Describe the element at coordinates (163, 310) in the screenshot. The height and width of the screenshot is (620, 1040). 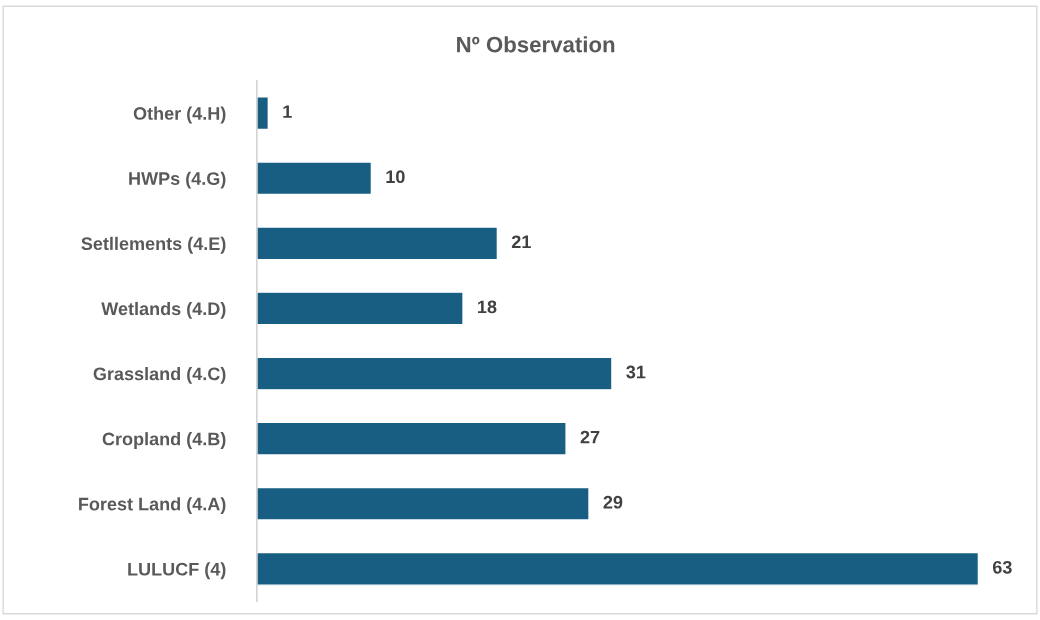
I see `y-tick-label: Wetlands (4.D)` at that location.